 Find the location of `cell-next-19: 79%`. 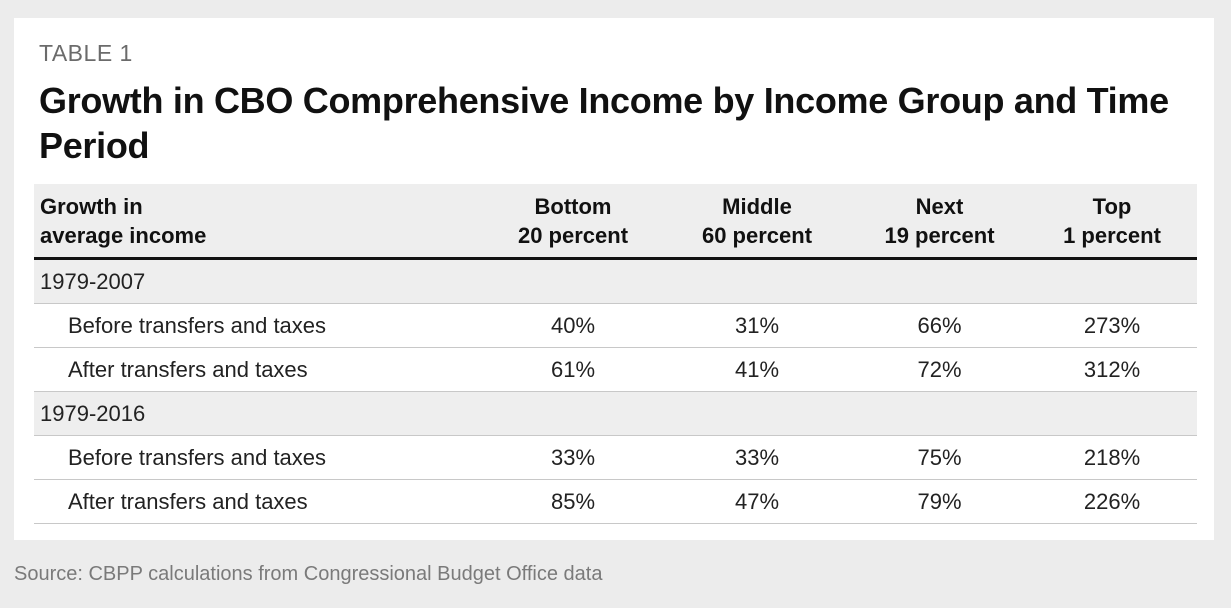

cell-next-19: 79% is located at coordinates (939, 501).